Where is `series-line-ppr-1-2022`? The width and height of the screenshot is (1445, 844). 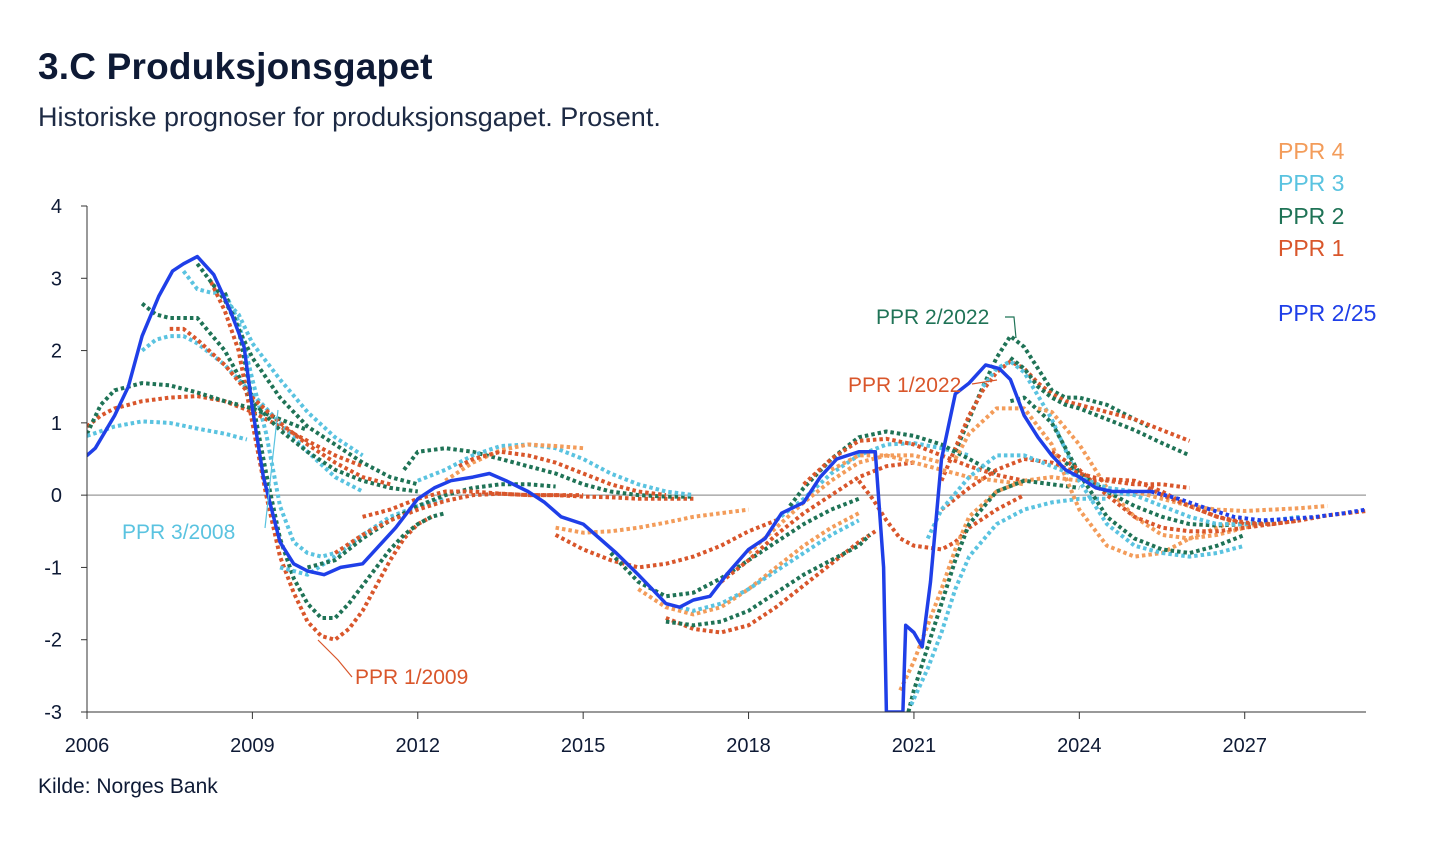 series-line-ppr-1-2022 is located at coordinates (1065, 420).